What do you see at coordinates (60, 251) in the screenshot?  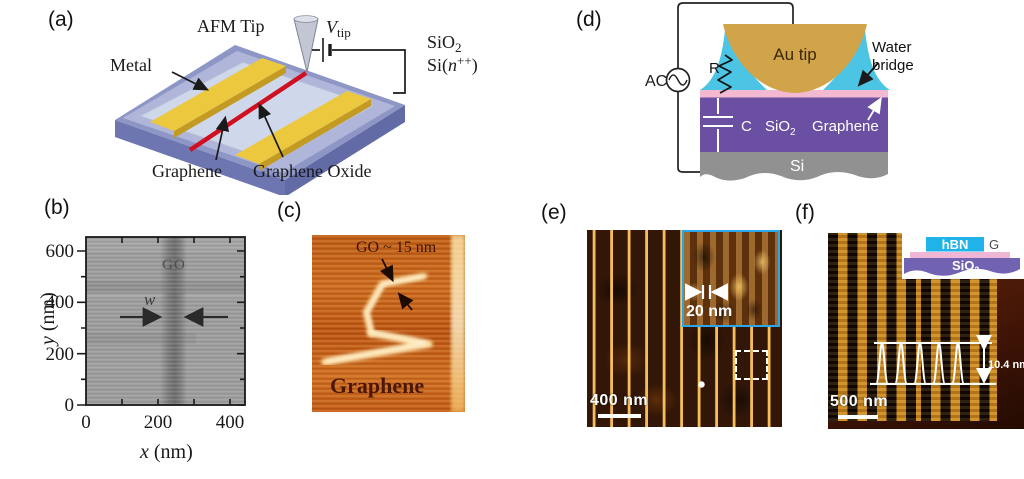 I see `svg-text: 600` at bounding box center [60, 251].